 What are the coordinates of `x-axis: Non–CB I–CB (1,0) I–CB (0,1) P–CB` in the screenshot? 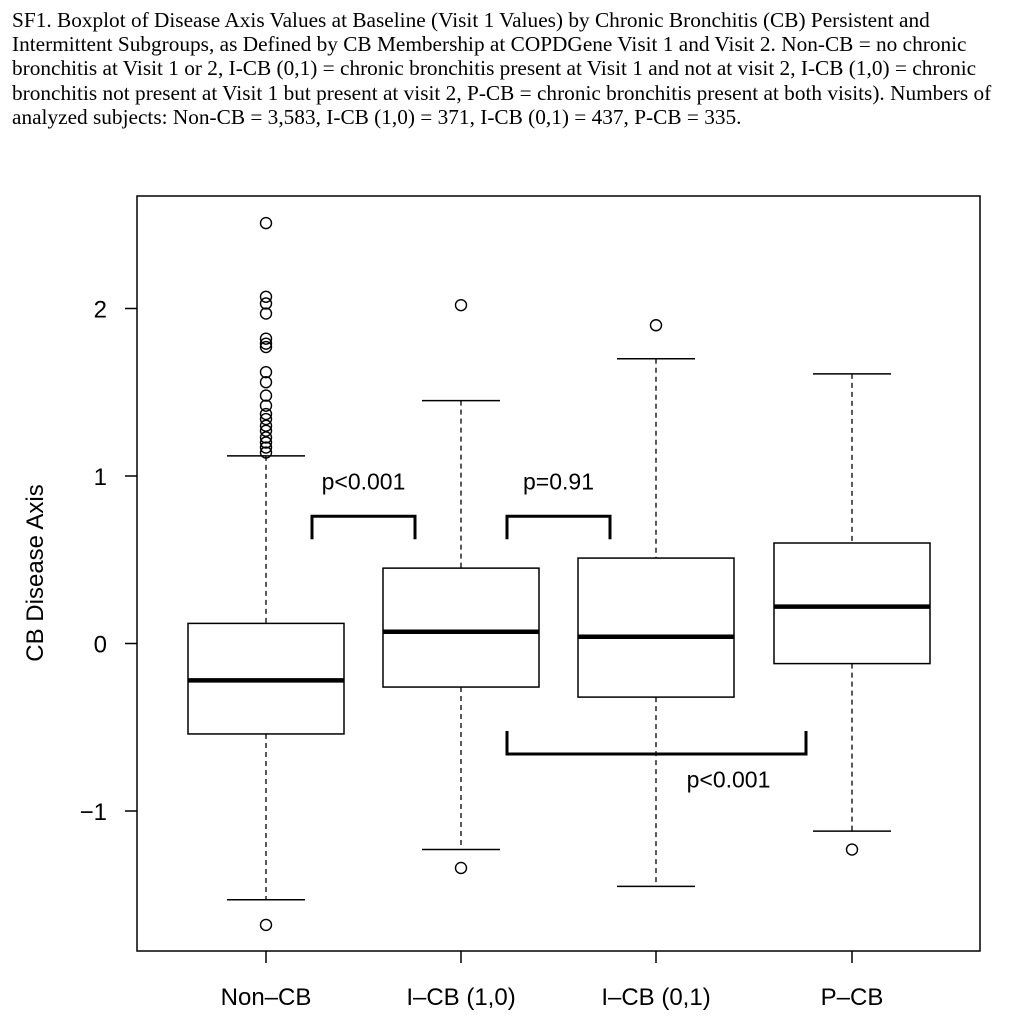 It's located at (552, 981).